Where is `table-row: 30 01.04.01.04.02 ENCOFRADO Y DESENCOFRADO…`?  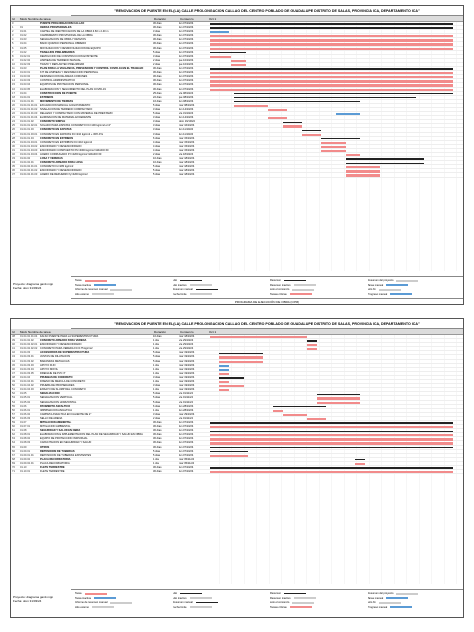
table-row: 30 01.04.01.04.02 ENCOFRADO Y DESENCOFRADO… is located at coordinates (237, 147).